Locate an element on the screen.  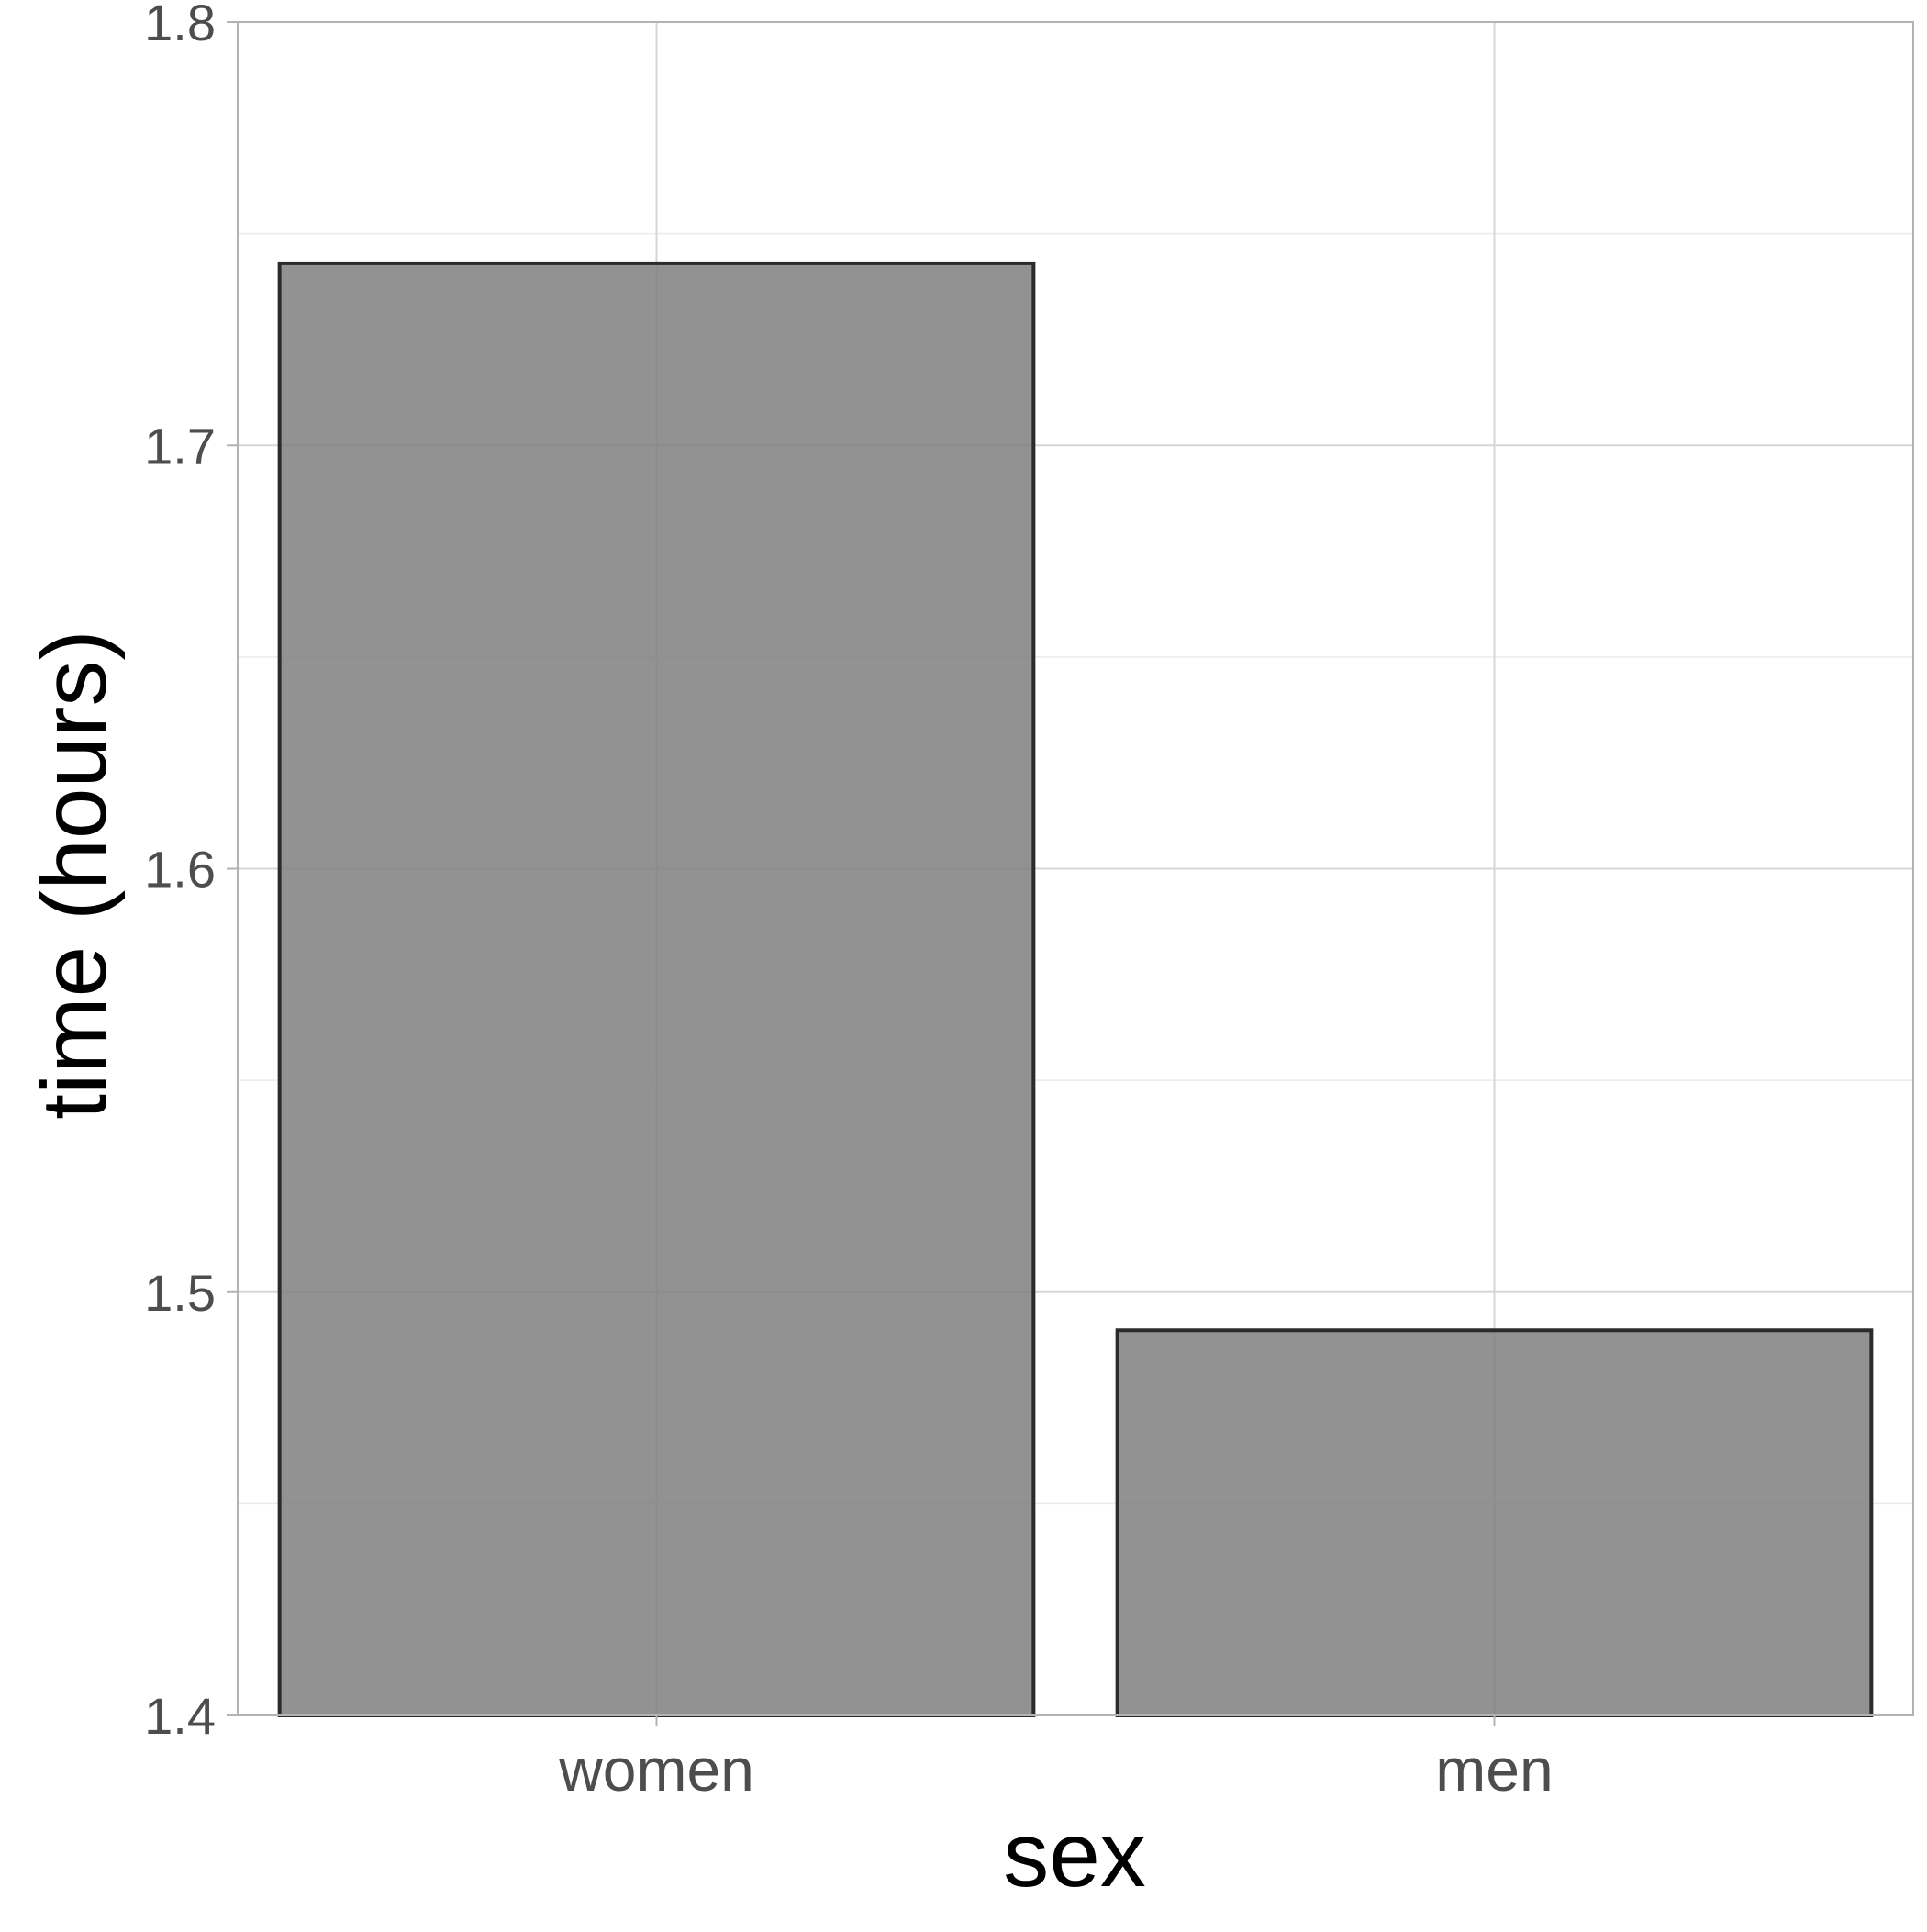
x-axis-title: sex is located at coordinates (1074, 1855).